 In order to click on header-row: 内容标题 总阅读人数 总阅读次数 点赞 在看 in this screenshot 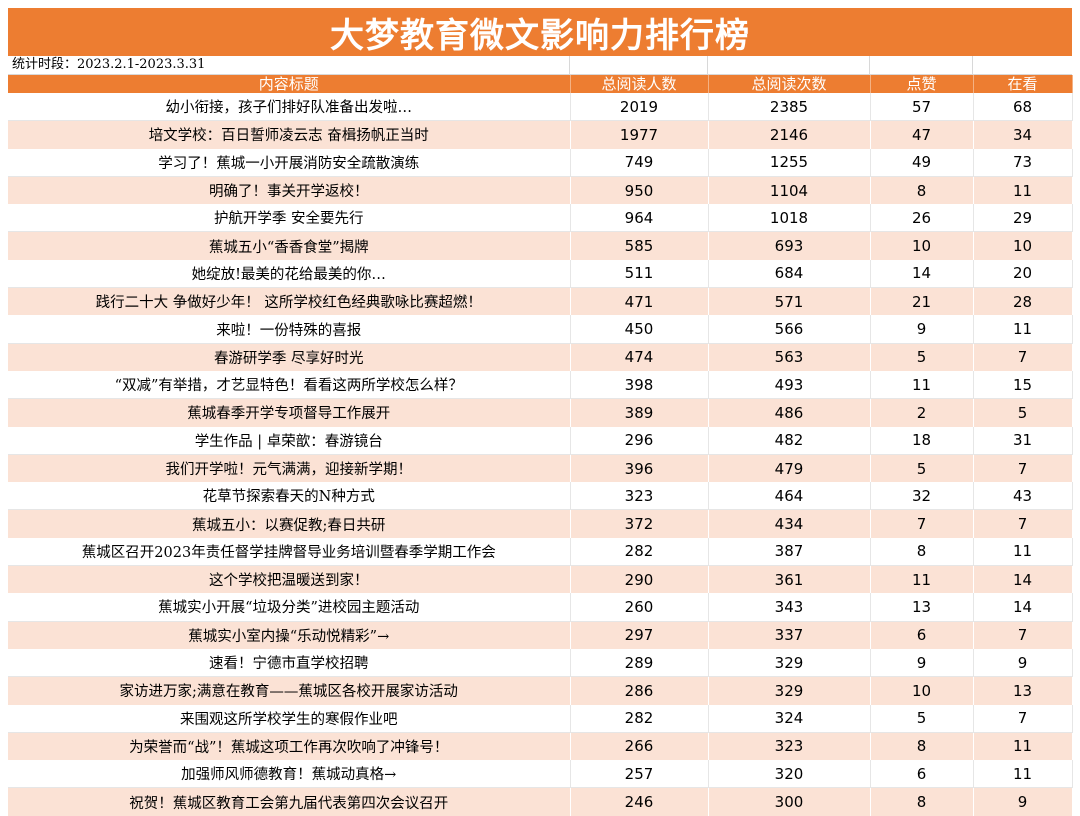, I will do `click(540, 84)`.